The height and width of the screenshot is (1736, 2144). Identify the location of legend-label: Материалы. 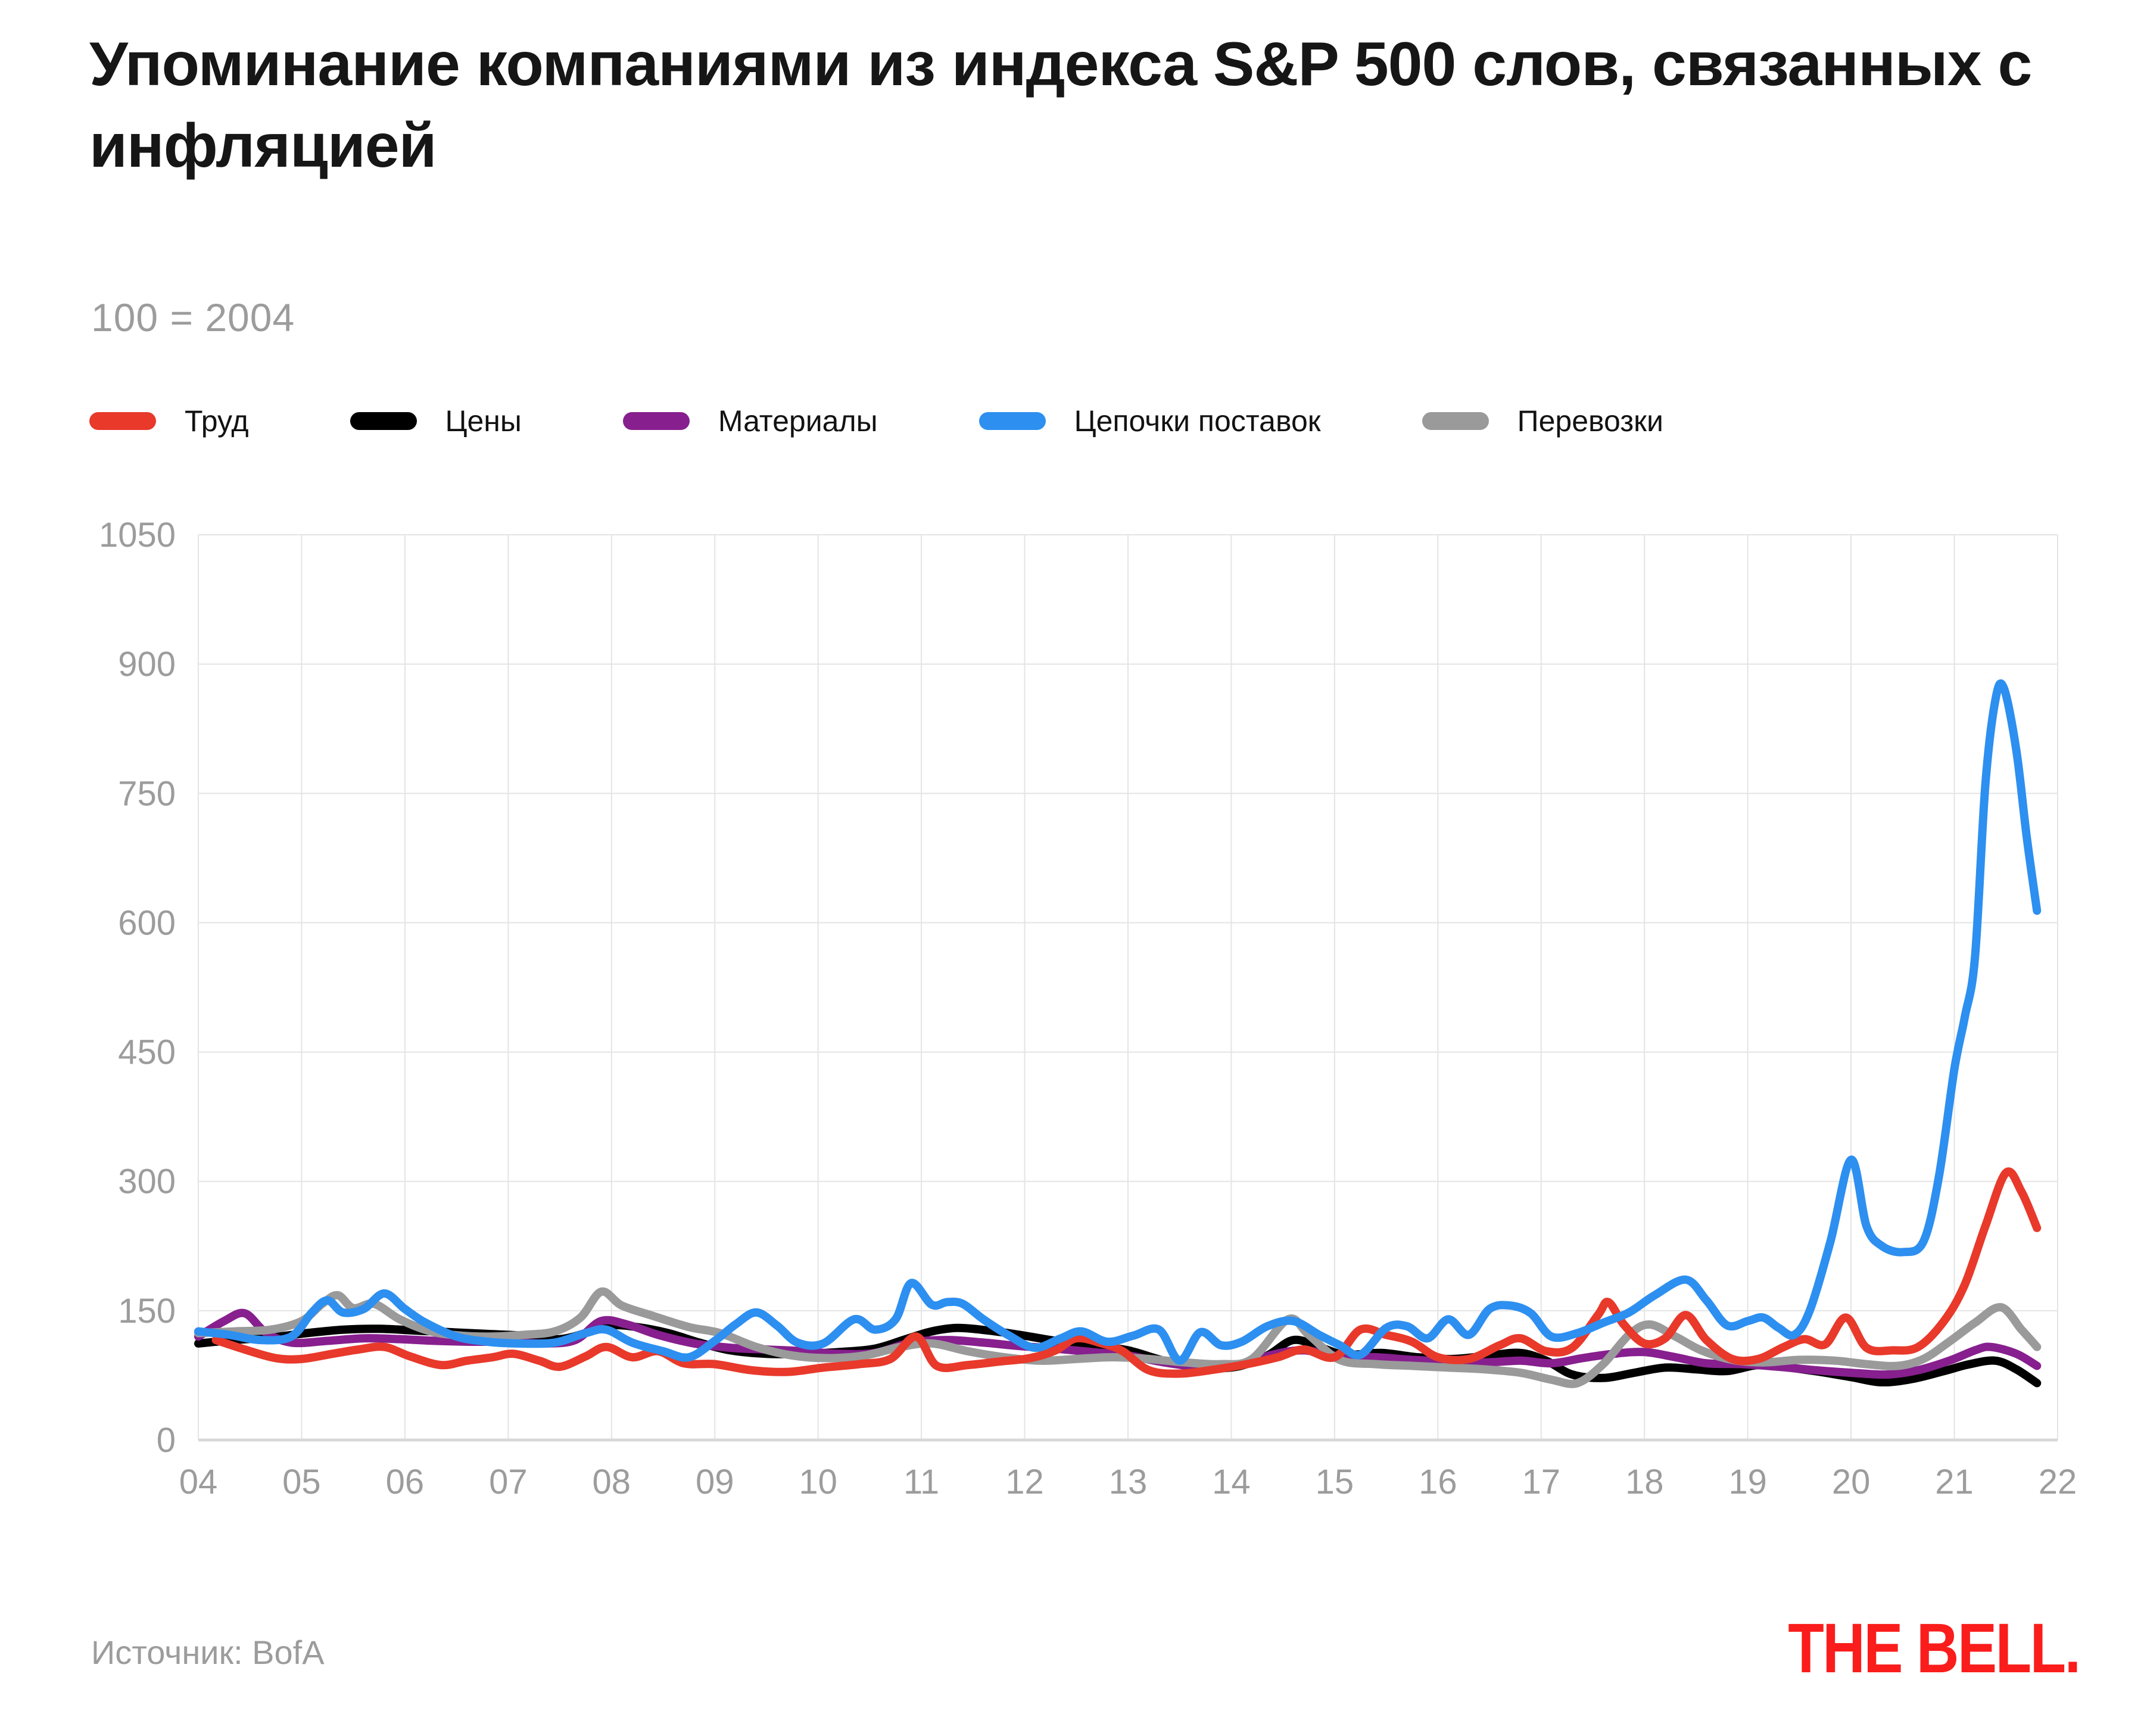
(798, 421).